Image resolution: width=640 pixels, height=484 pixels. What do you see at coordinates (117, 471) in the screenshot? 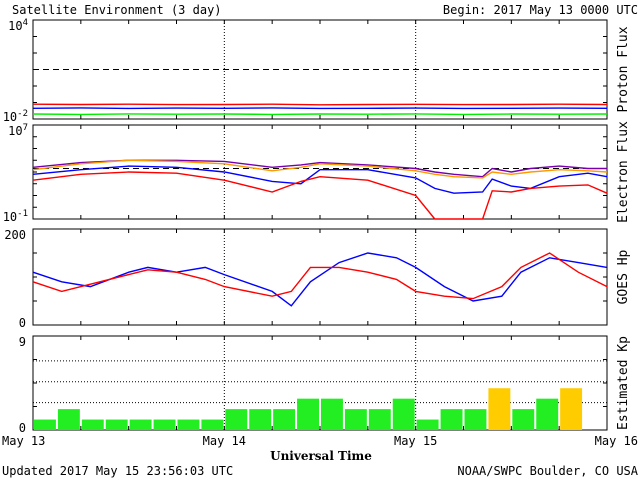
I see `updated-timestamp: Updated 2017 May 15 23:56:03 UTC` at bounding box center [117, 471].